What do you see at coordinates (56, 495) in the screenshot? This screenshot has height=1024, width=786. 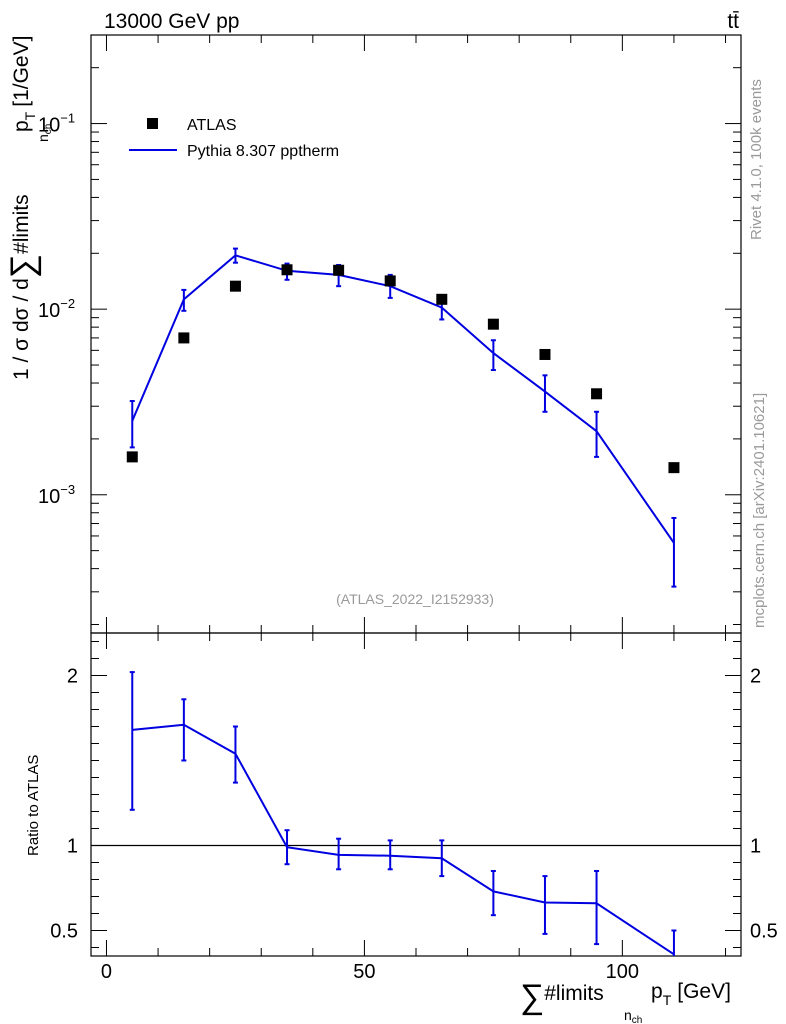 I see `main-ytick-label: 10⁻³` at bounding box center [56, 495].